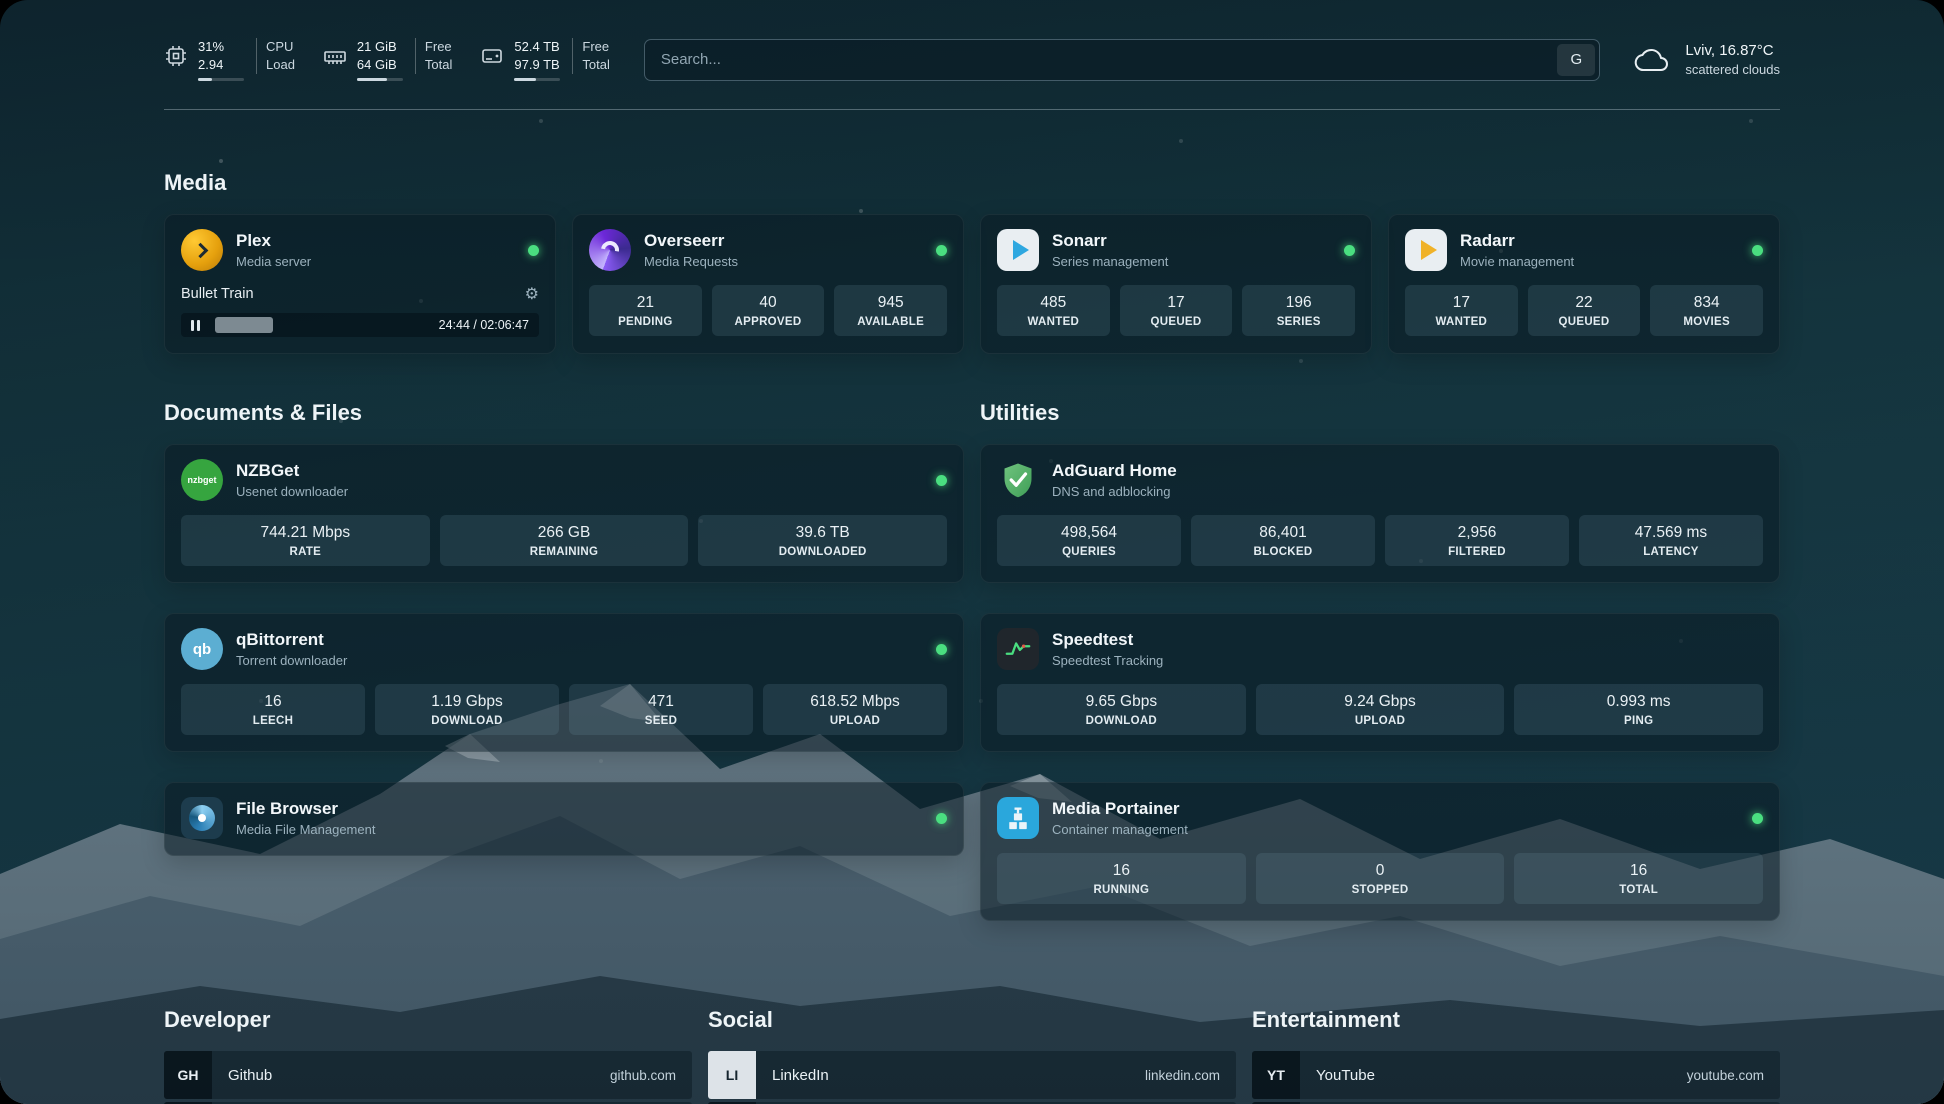  Describe the element at coordinates (202, 818) in the screenshot. I see `filebrowser-icon` at that location.